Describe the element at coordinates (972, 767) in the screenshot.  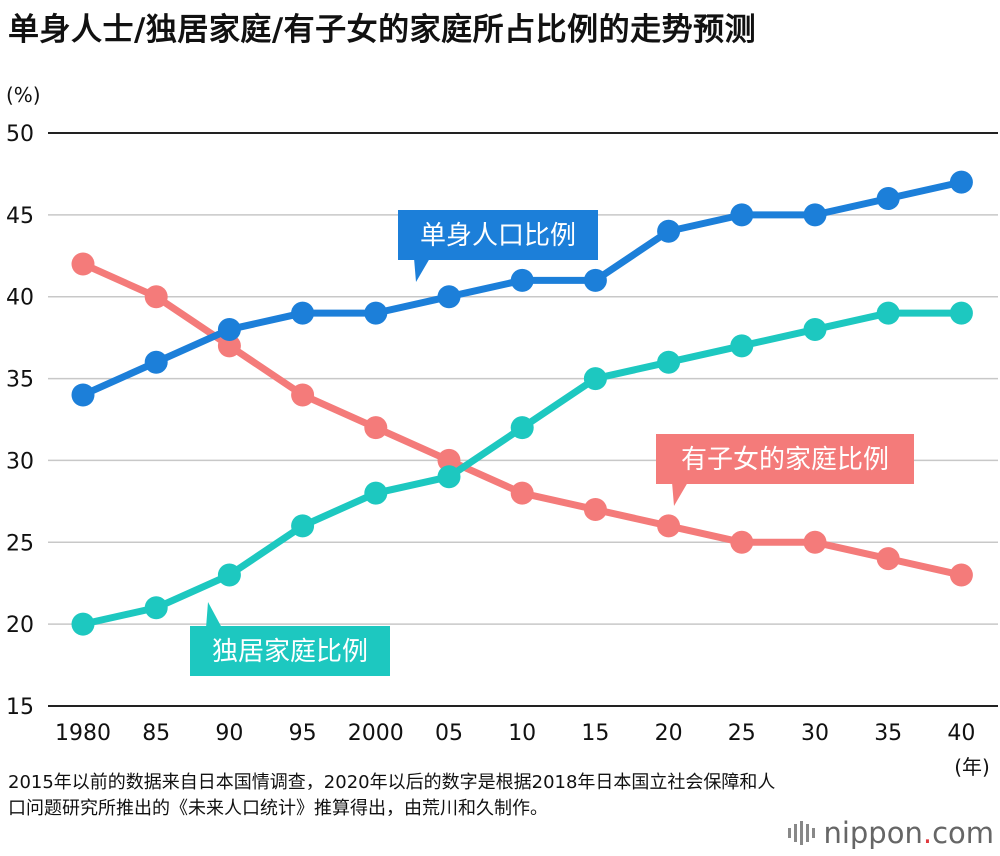
I see `x-unit-label: (年)` at that location.